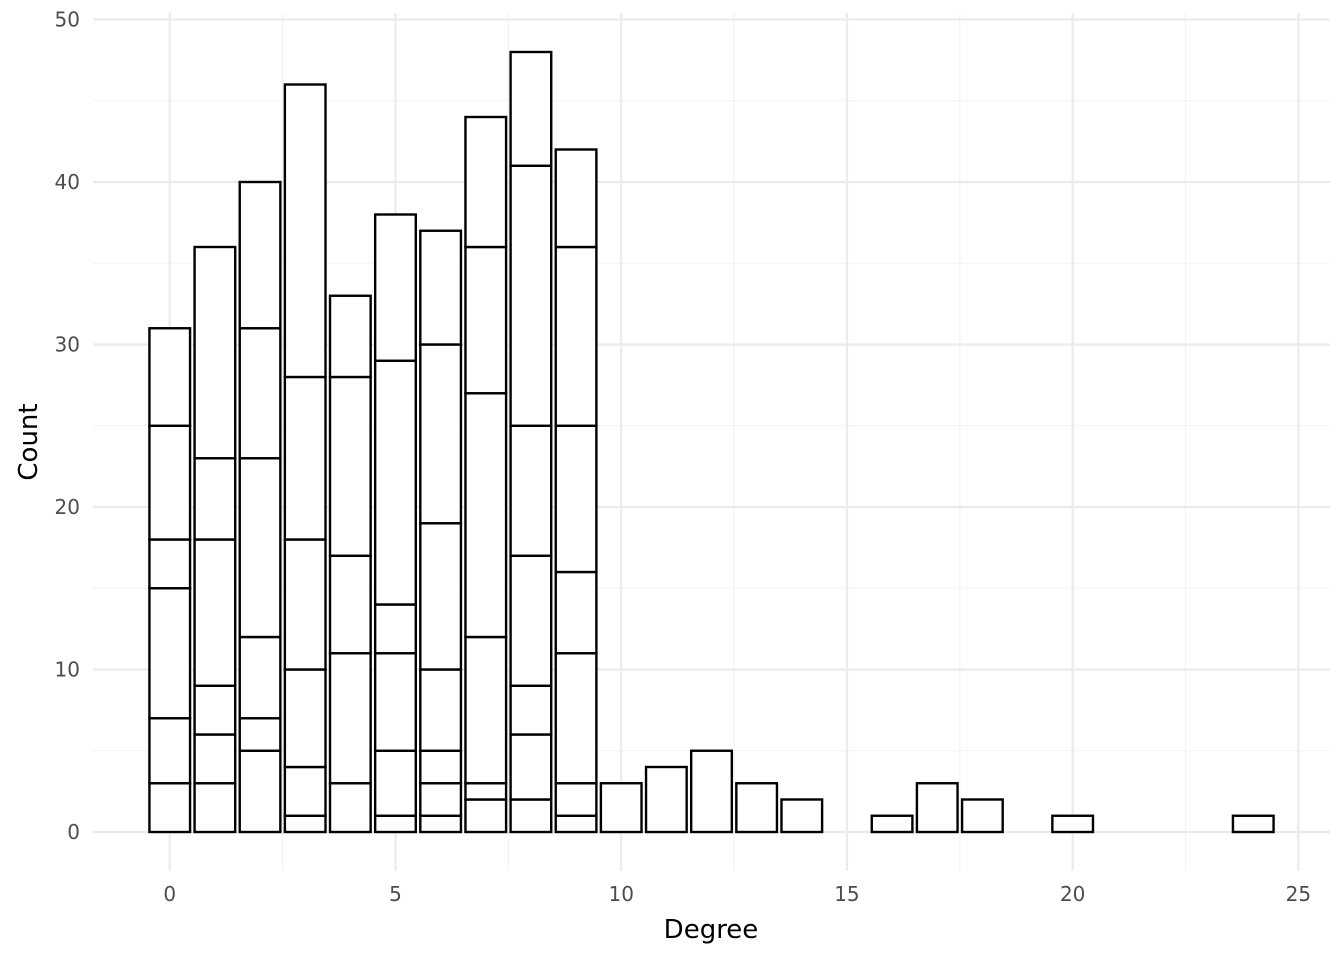  Describe the element at coordinates (67, 182) in the screenshot. I see `y-tick-label: 40` at that location.